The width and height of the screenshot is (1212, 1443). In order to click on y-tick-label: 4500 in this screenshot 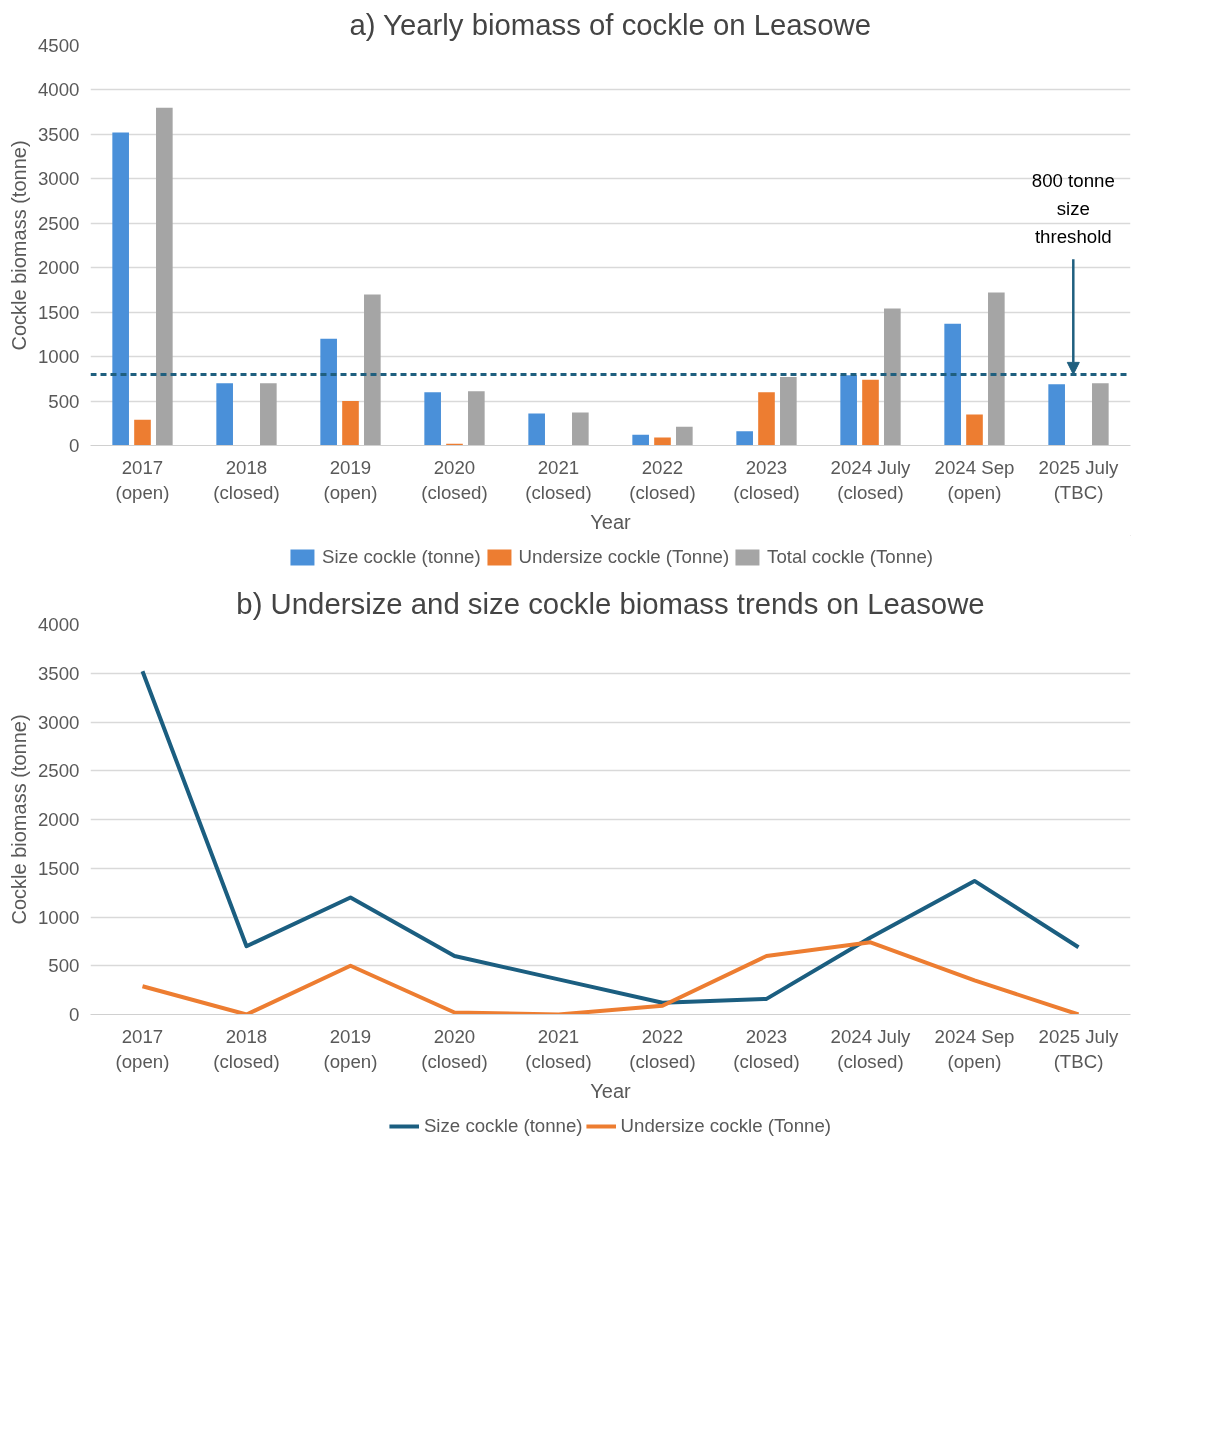, I will do `click(59, 45)`.